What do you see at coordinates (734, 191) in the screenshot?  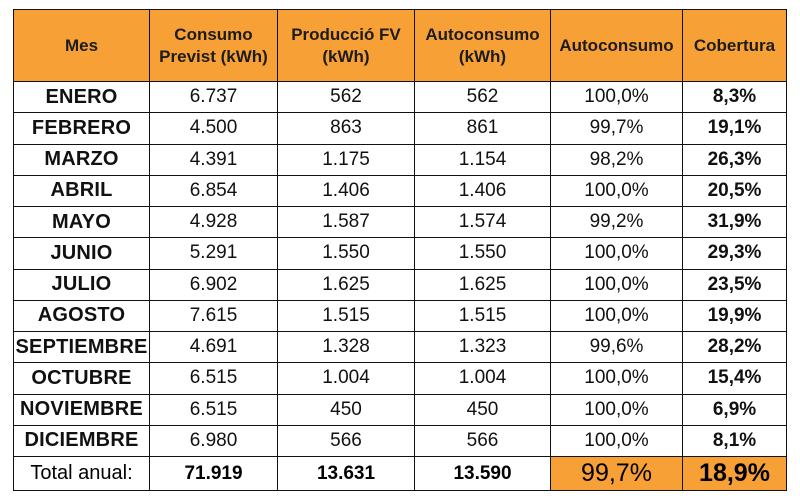 I see `cobertura-value: 20,5%` at bounding box center [734, 191].